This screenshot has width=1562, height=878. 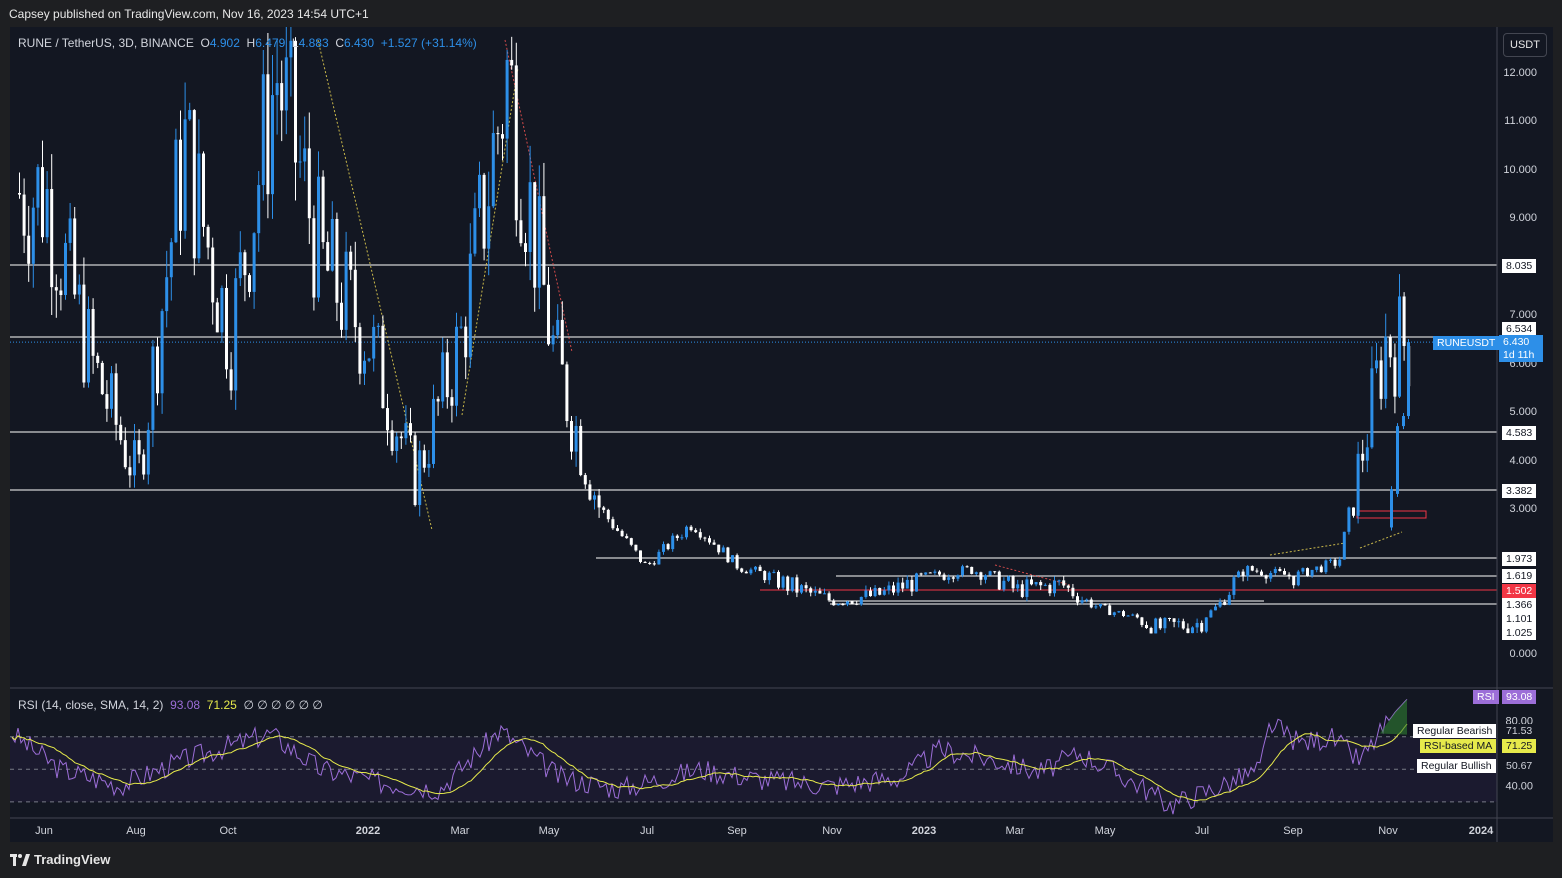 I want to click on rsi-ma-label: RSI-based MA, so click(x=1458, y=746).